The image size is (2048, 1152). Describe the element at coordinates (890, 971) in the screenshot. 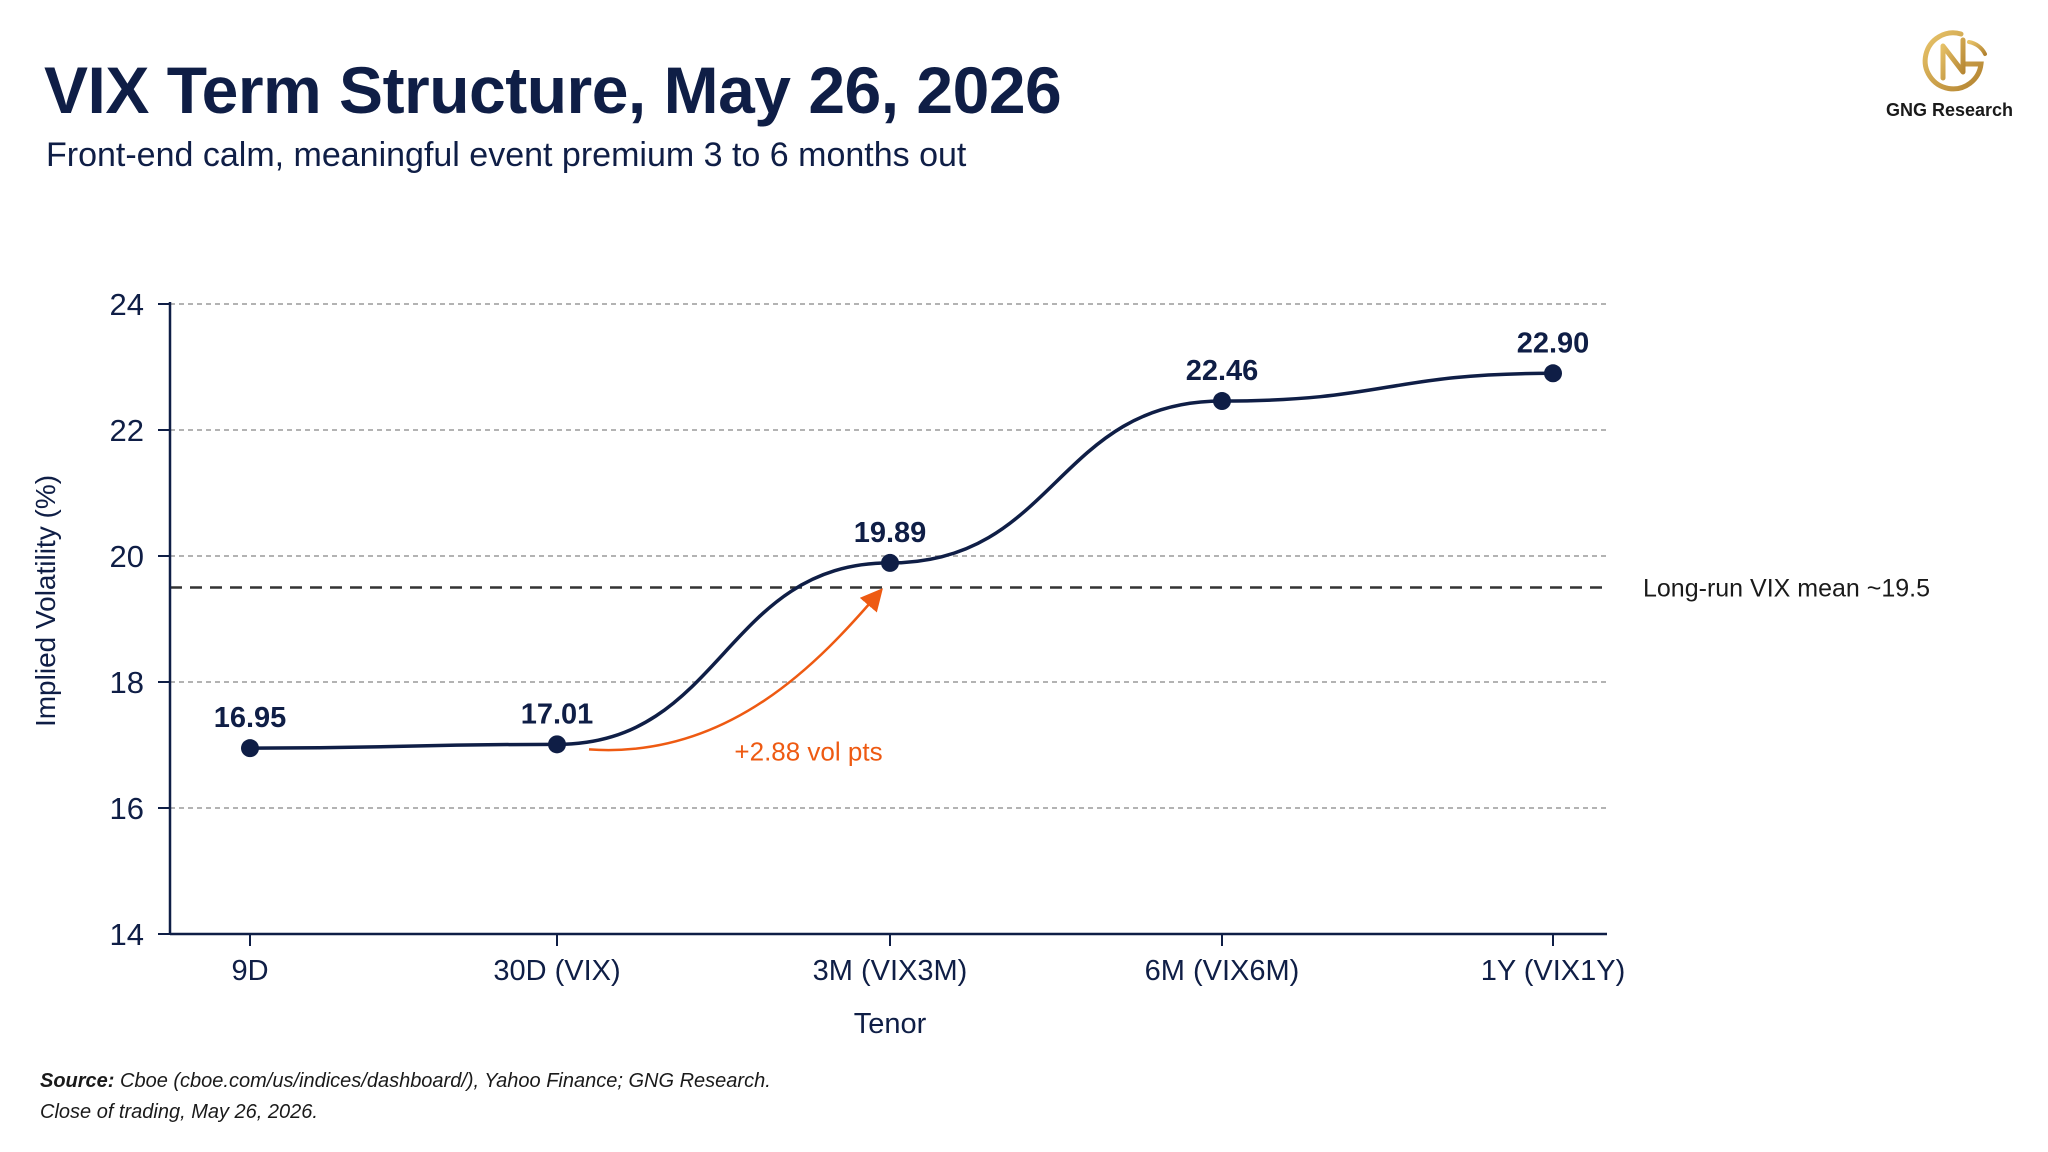

I see `x-tick-label: 3M (VIX3M)` at that location.